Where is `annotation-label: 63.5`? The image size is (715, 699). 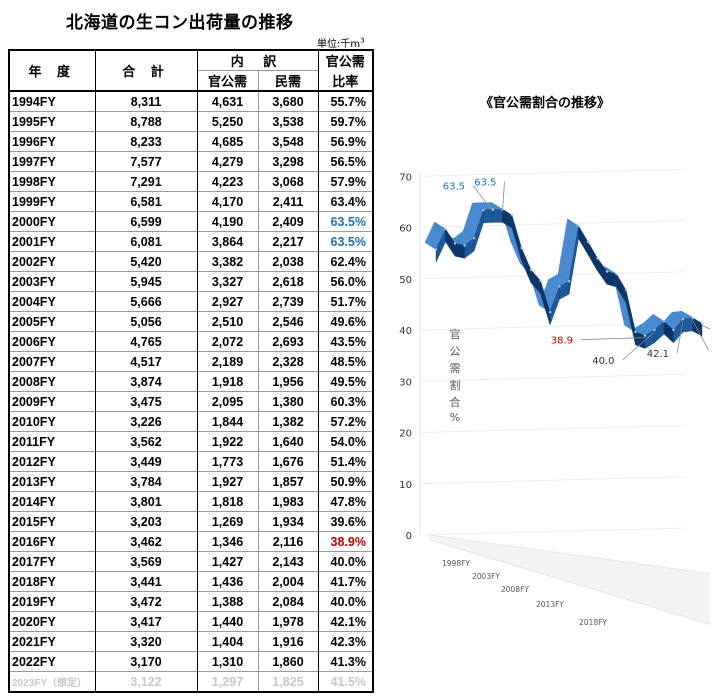 annotation-label: 63.5 is located at coordinates (485, 183).